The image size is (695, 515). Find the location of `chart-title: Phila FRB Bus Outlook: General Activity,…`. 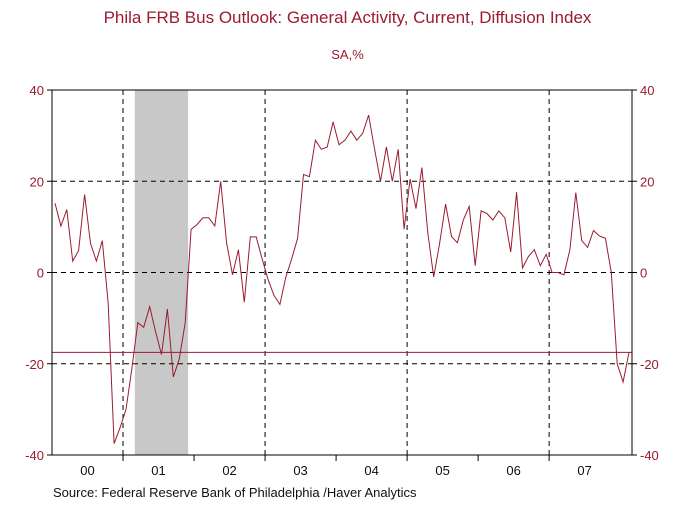

chart-title: Phila FRB Bus Outlook: General Activity,… is located at coordinates (347, 17).